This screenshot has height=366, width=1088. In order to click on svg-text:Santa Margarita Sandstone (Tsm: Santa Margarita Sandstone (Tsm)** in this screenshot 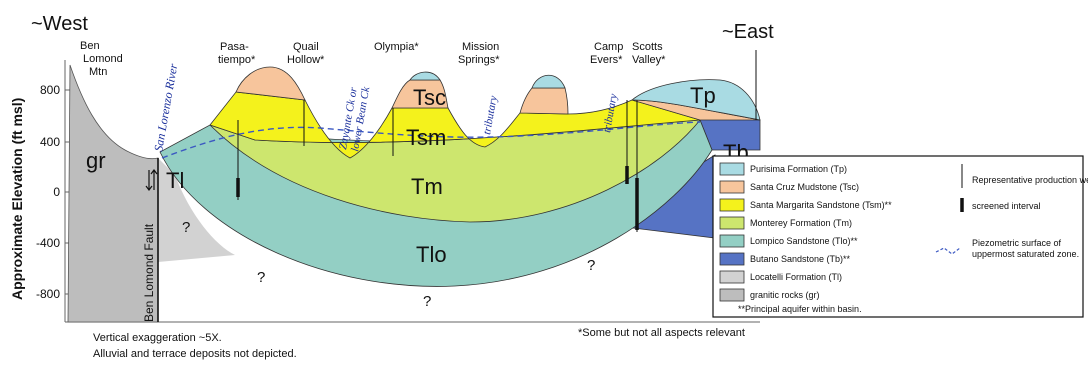, I will do `click(821, 205)`.